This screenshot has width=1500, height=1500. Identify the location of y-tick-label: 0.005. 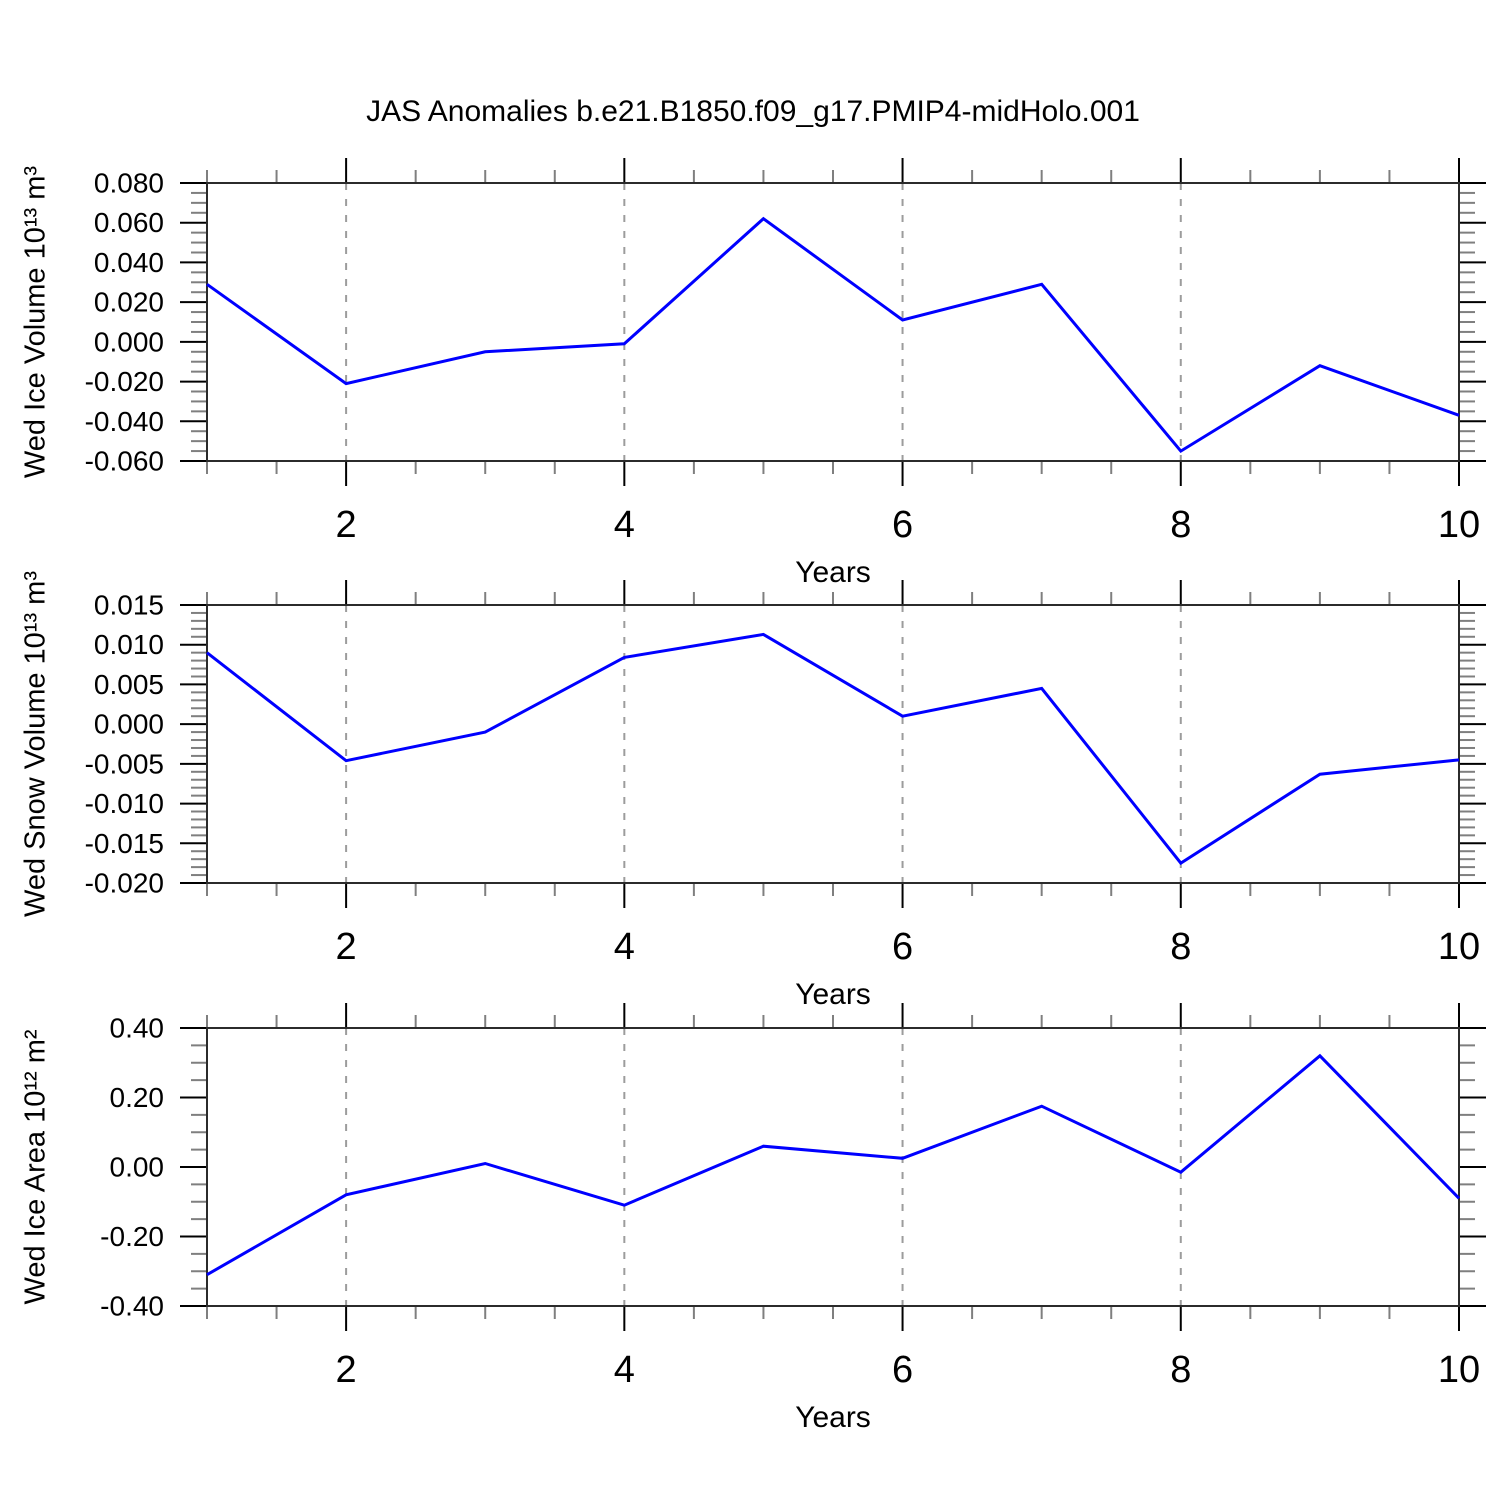
(129, 684).